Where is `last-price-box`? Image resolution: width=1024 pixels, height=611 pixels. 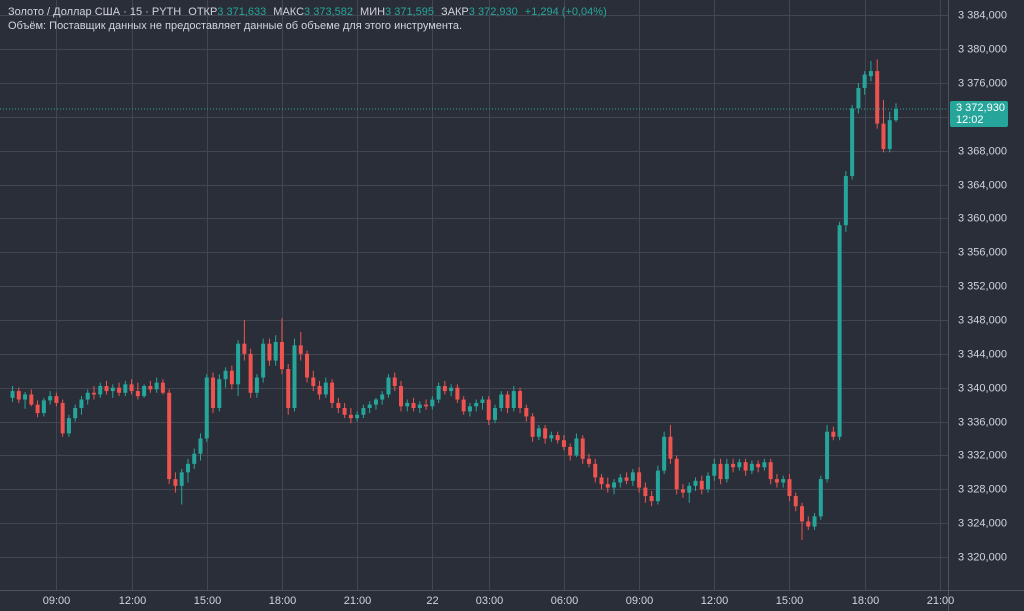
last-price-box is located at coordinates (979, 113).